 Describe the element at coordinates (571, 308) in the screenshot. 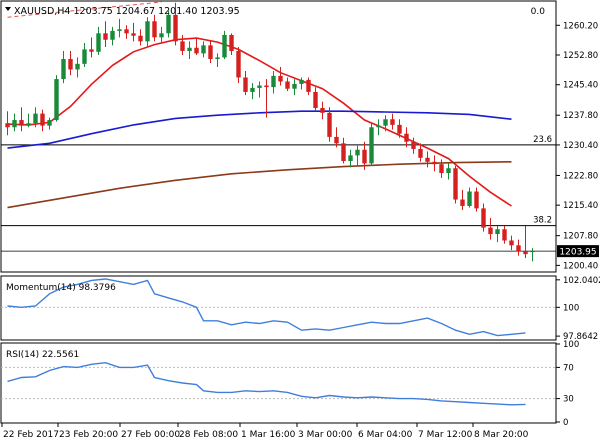

I see `momentum-tick-label: 100` at that location.